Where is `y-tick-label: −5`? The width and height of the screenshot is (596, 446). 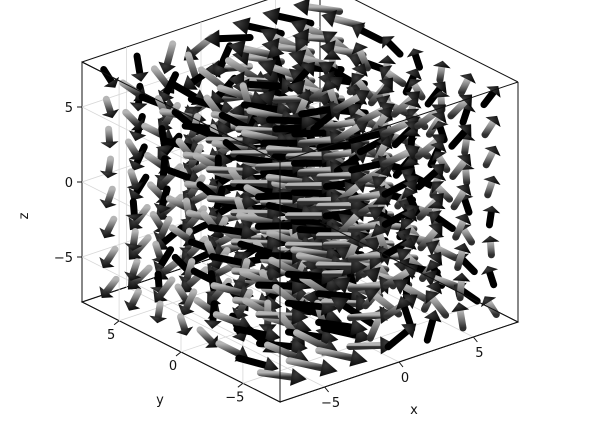 y-tick-label: −5 is located at coordinates (234, 397).